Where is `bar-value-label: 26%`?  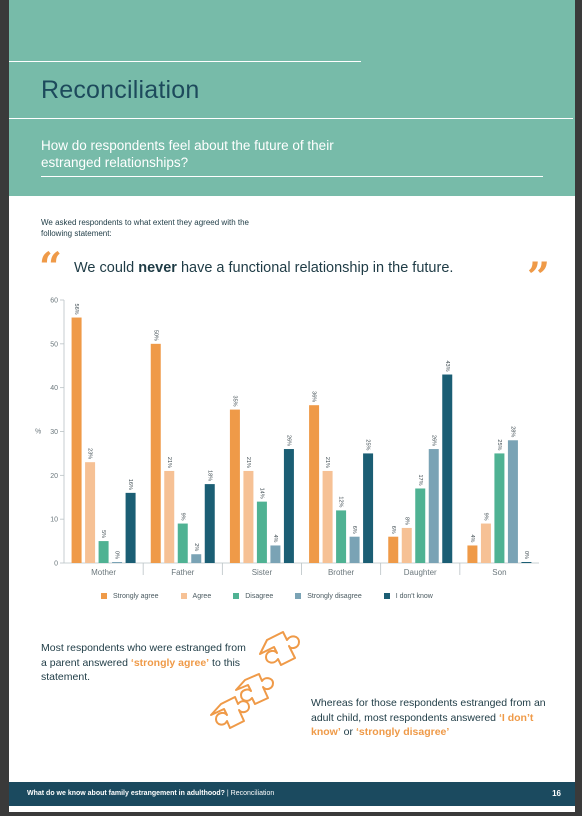 bar-value-label: 26% is located at coordinates (288, 440).